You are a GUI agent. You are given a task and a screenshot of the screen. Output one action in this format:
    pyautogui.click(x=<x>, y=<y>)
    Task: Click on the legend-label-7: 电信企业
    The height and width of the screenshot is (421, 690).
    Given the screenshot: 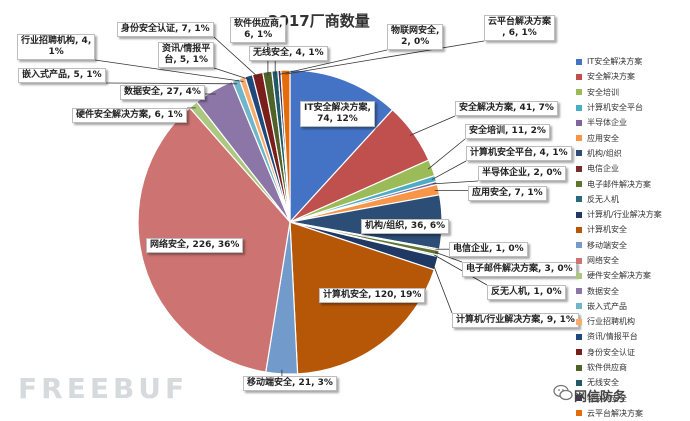 What is the action you would take?
    pyautogui.click(x=603, y=168)
    